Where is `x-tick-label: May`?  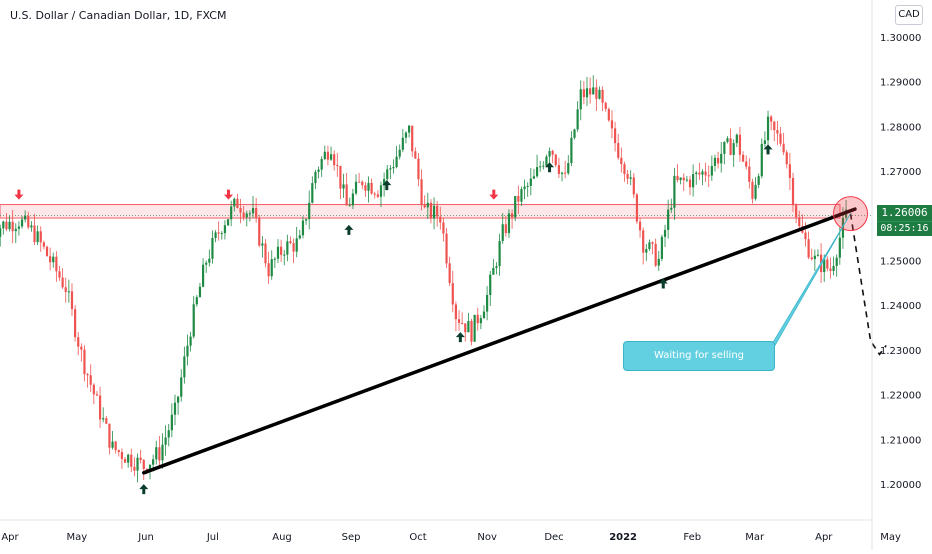 x-tick-label: May is located at coordinates (77, 537).